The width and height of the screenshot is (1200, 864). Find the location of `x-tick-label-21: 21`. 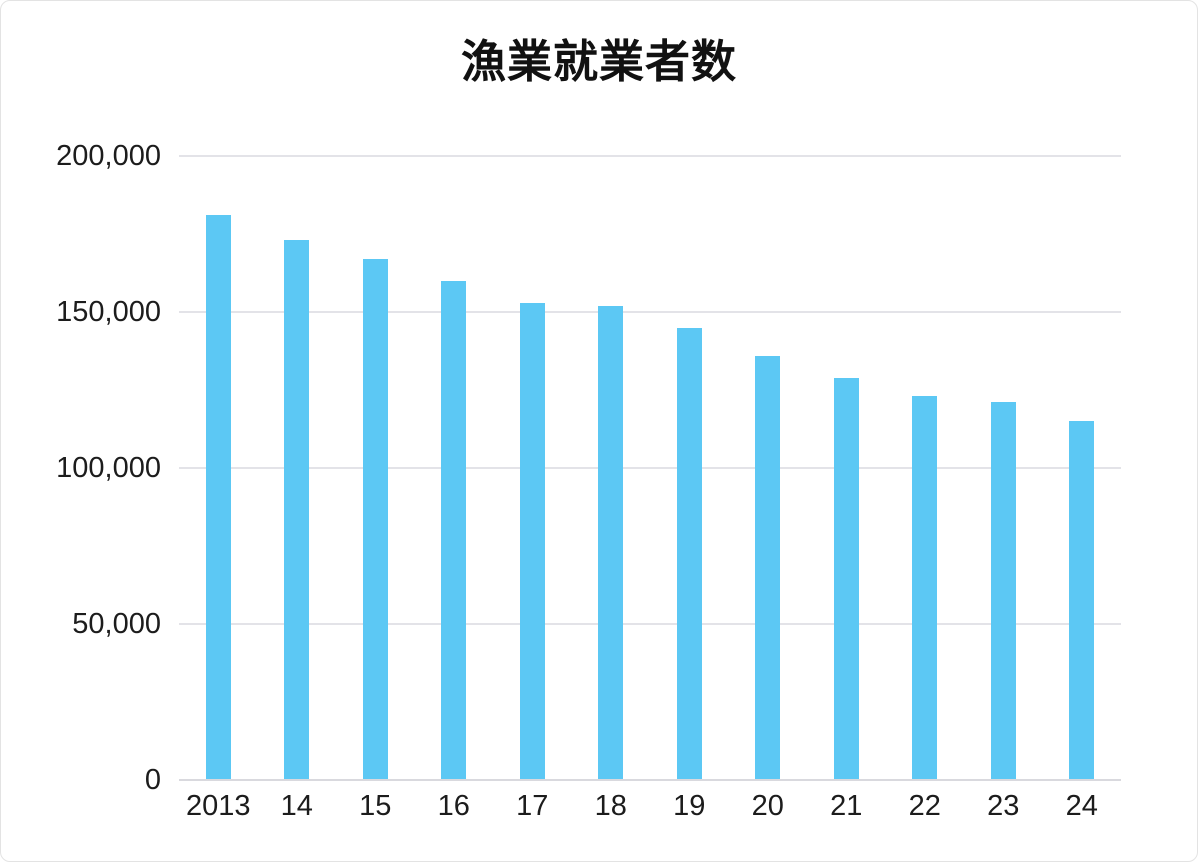

x-tick-label-21: 21 is located at coordinates (846, 806).